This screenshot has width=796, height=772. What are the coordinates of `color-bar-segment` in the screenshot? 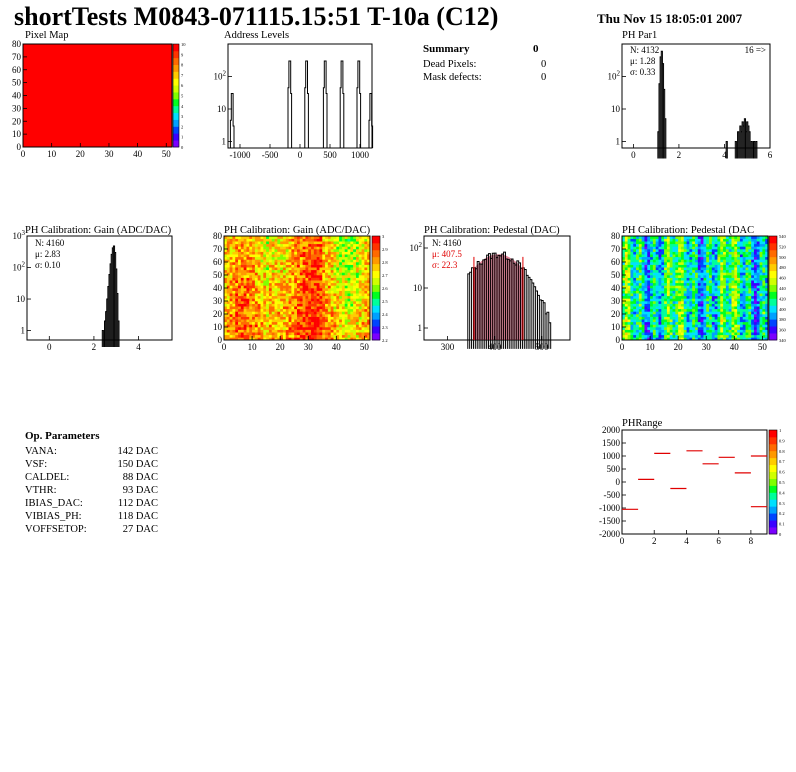 It's located at (176, 61).